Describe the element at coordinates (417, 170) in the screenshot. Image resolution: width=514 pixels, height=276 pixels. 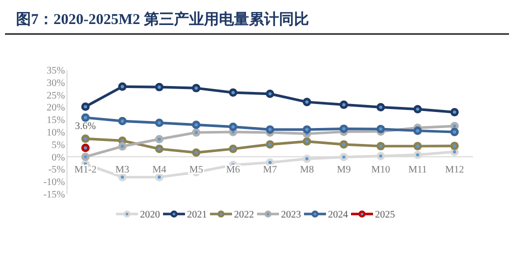
I see `x-tick-label: M11` at that location.